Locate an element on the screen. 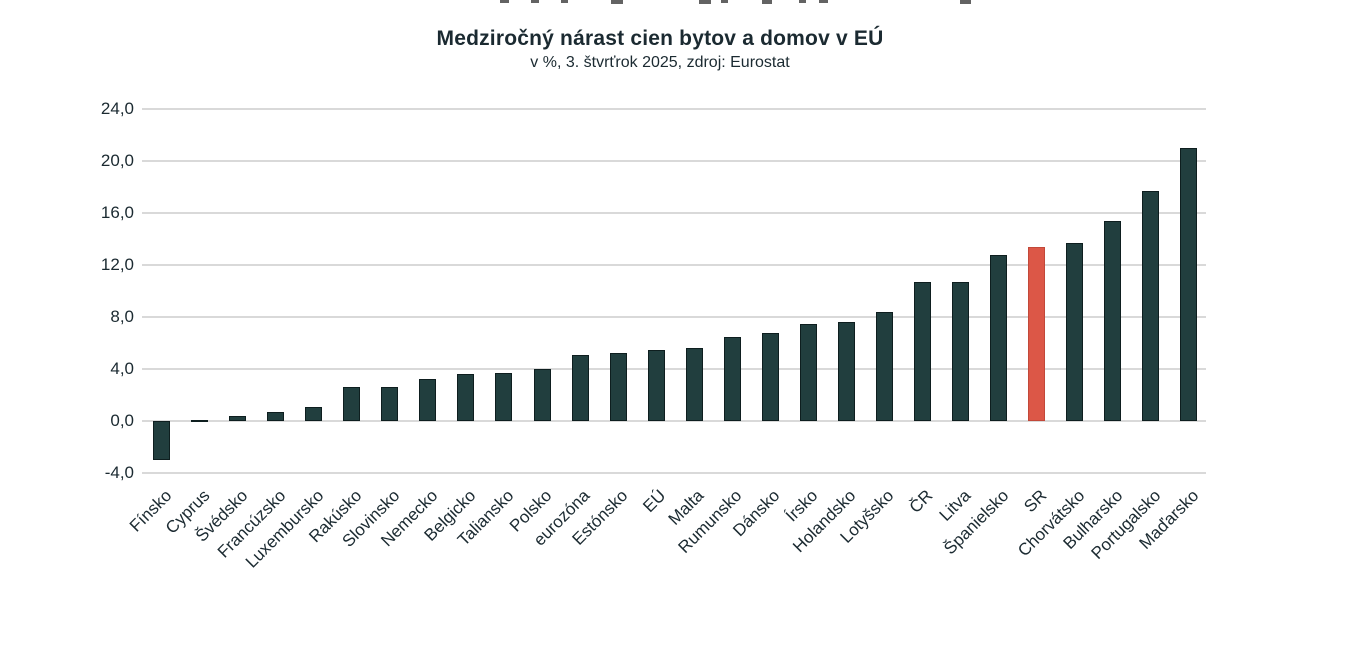 Image resolution: width=1360 pixels, height=647 pixels. y-axis-tick-label: 4,0 is located at coordinates (122, 368).